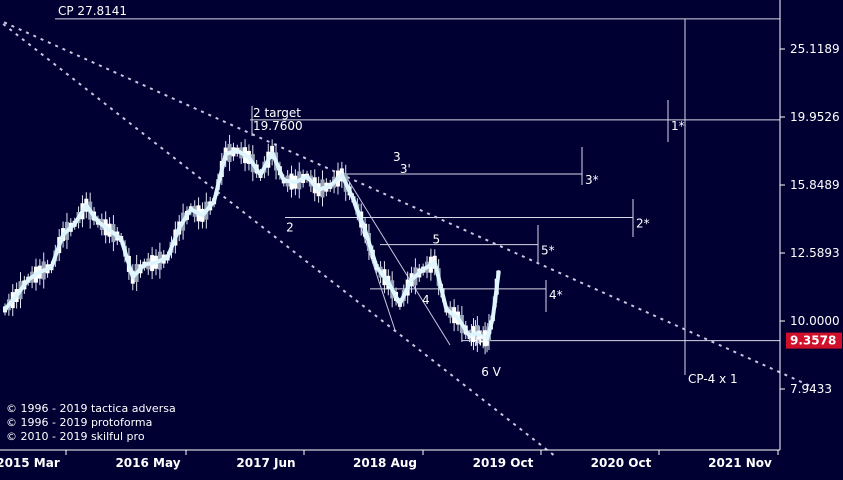 The height and width of the screenshot is (480, 843). I want to click on cp-projection-label: CP-4 x 1, so click(713, 379).